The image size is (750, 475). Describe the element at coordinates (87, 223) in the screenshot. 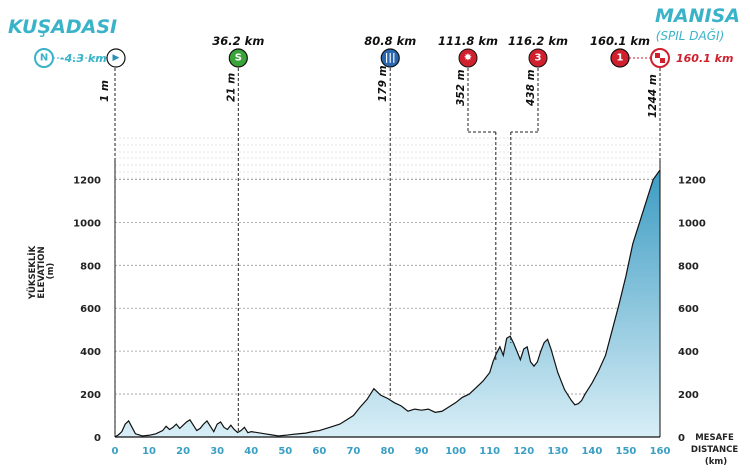

I see `y-tick-label-left: 1000` at that location.